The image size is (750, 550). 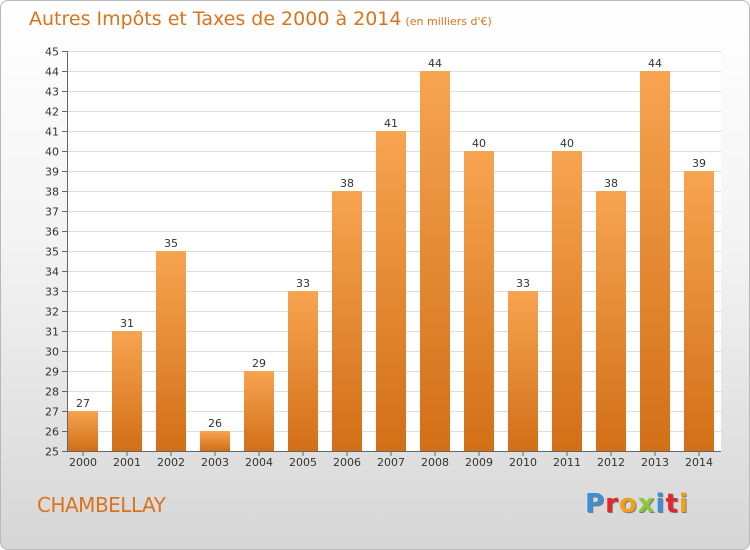 I want to click on data-label-2014: 39, so click(x=699, y=163).